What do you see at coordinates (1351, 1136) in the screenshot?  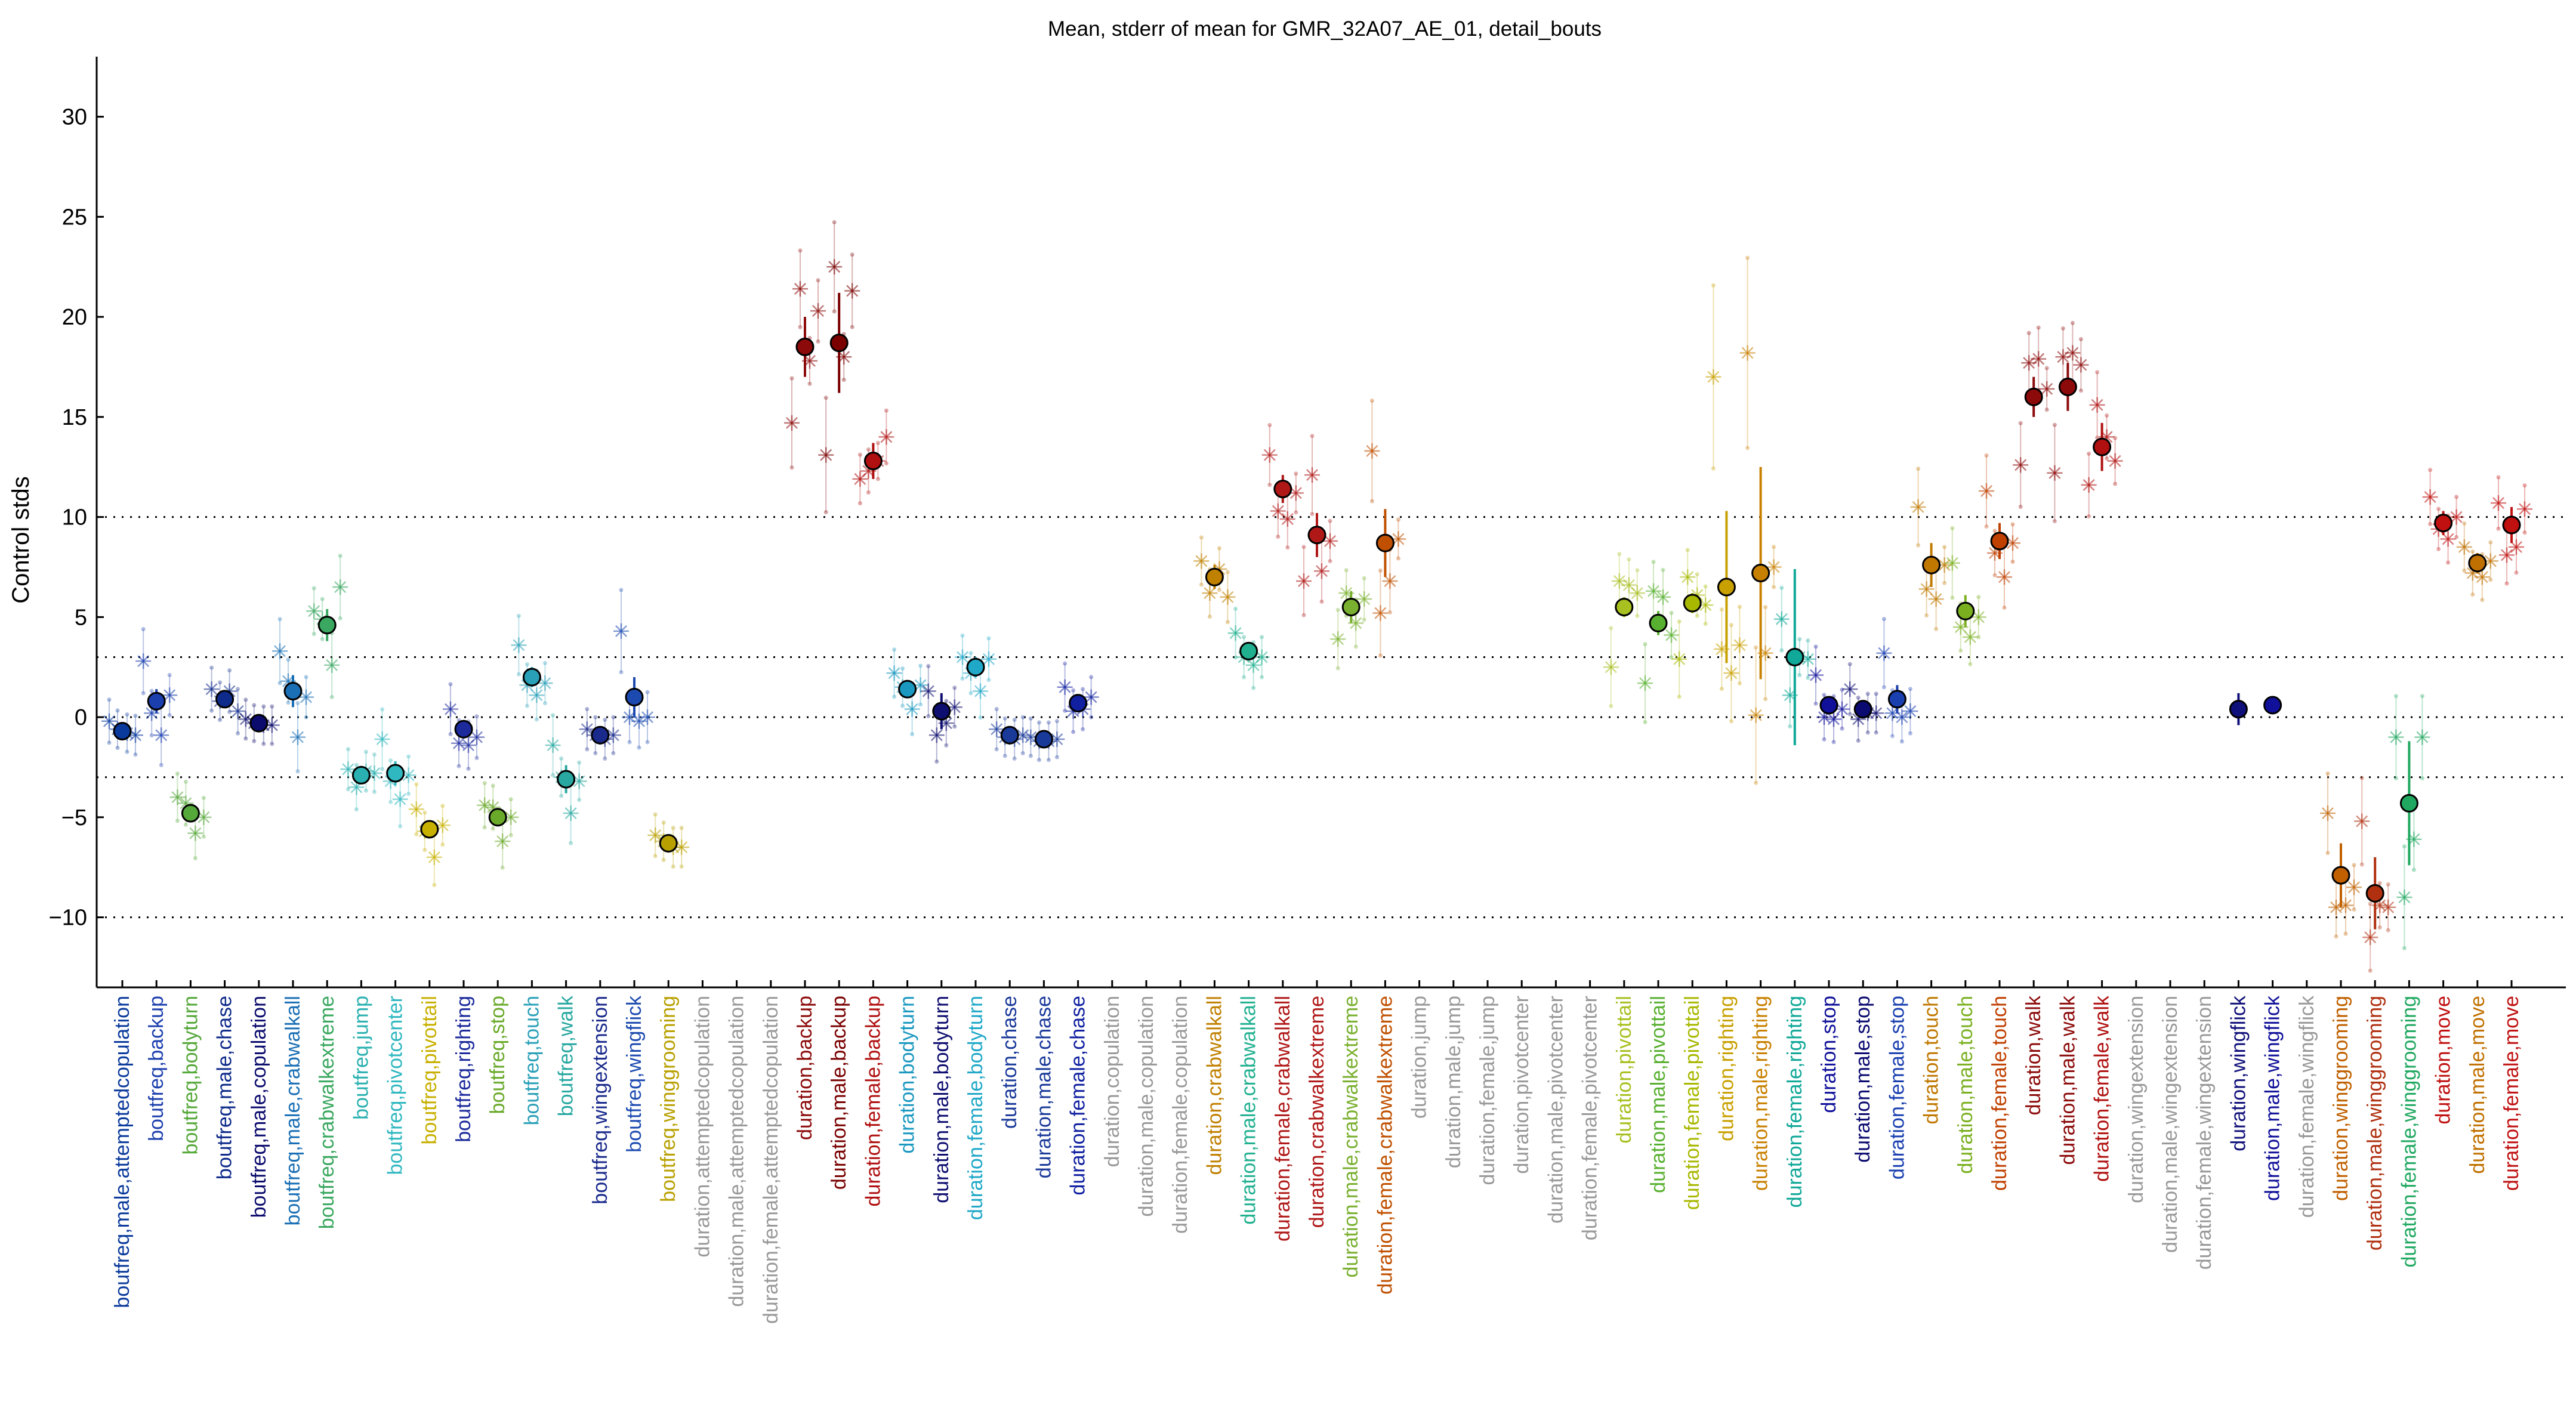 I see `x-tick-label: duration,male,crabwalkextreme` at bounding box center [1351, 1136].